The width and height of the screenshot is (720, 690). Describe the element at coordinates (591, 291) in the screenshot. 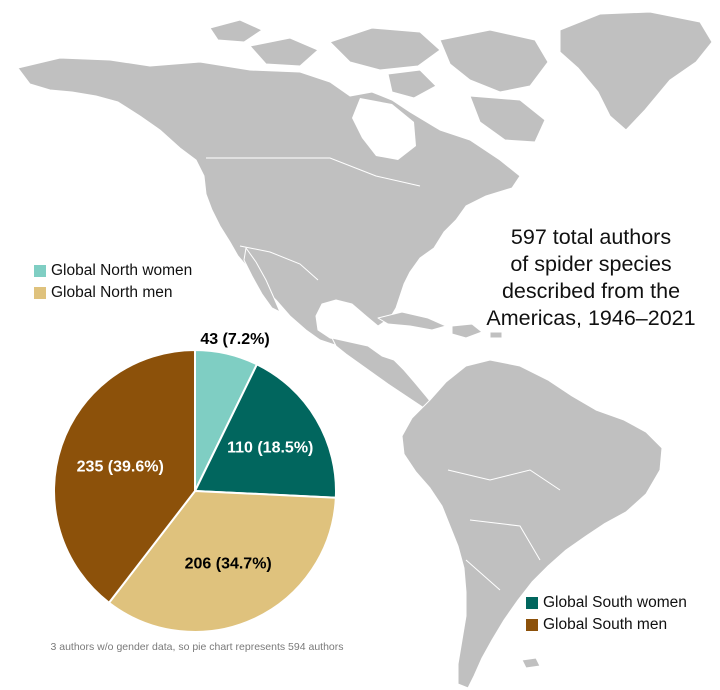

I see `title-line: described from the` at that location.